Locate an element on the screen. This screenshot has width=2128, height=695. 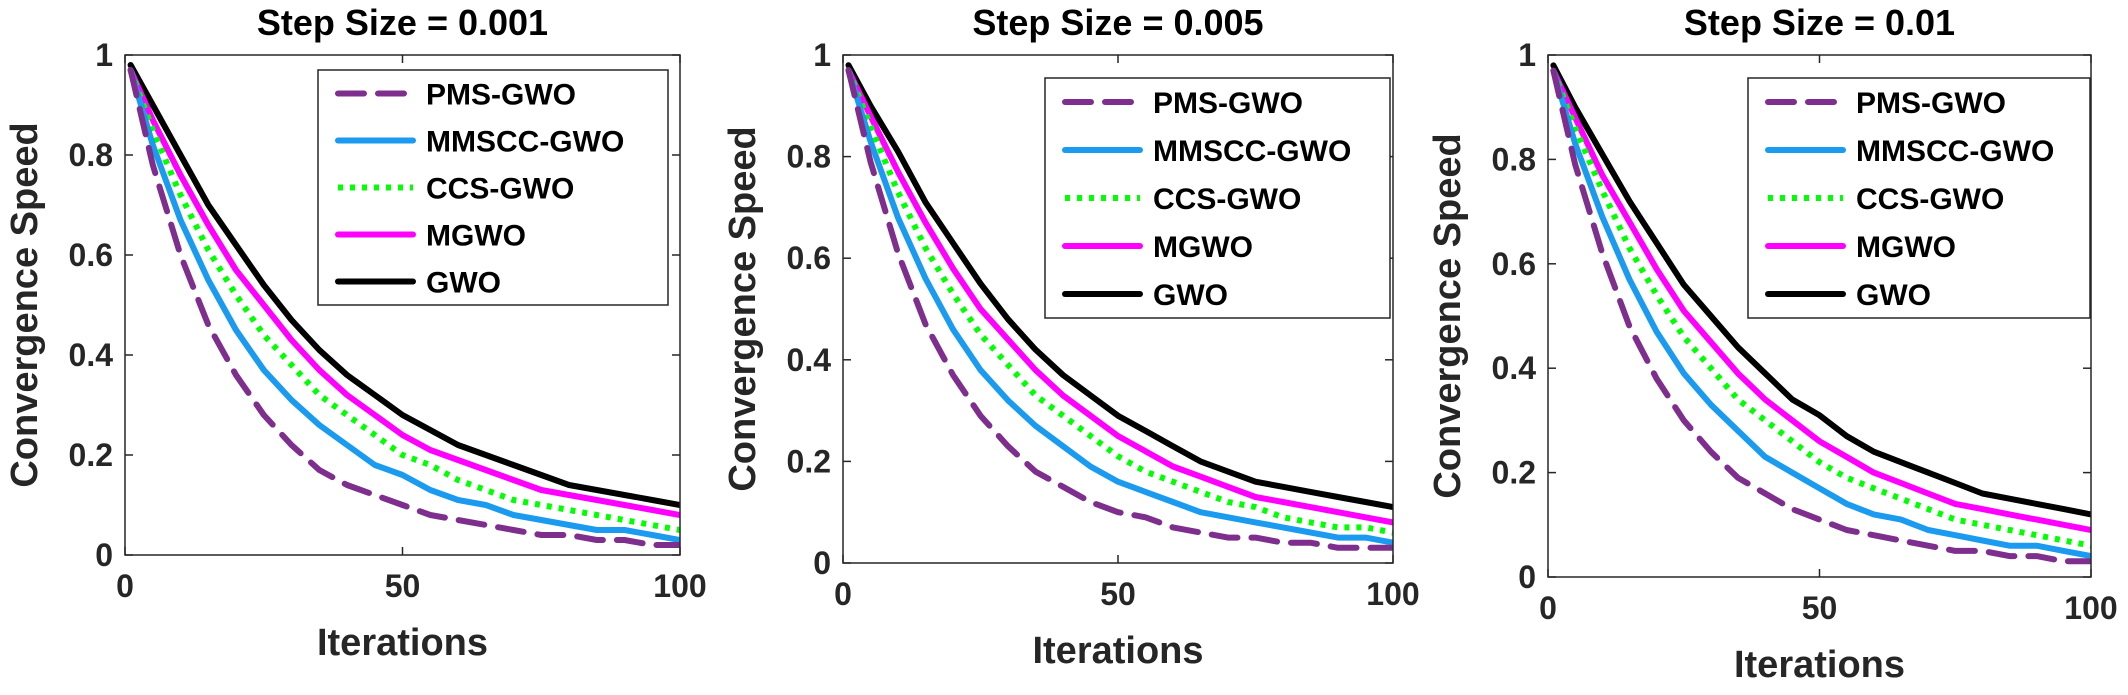
legend-box is located at coordinates (1919, 198).